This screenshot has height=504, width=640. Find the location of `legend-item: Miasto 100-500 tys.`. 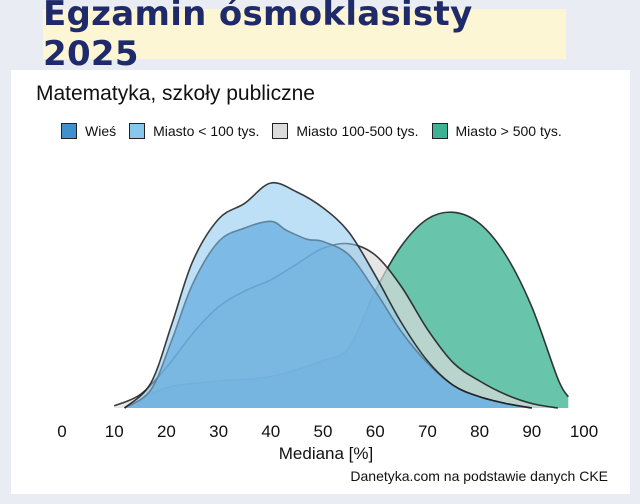

legend-item: Miasto 100-500 tys. is located at coordinates (345, 131).